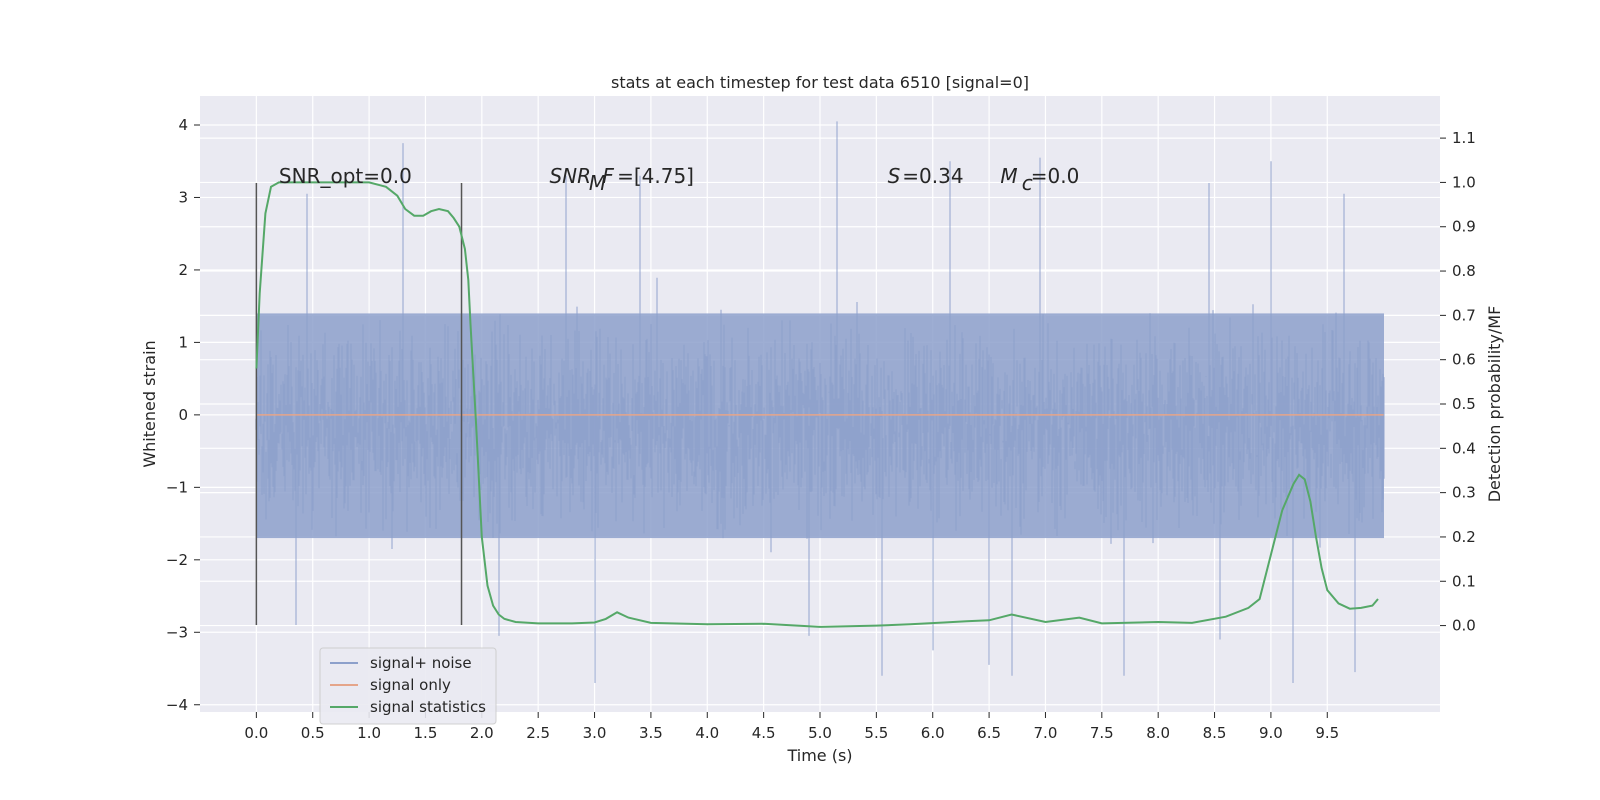 The height and width of the screenshot is (800, 1600). I want to click on y2-tick-label: 0.4, so click(1464, 448).